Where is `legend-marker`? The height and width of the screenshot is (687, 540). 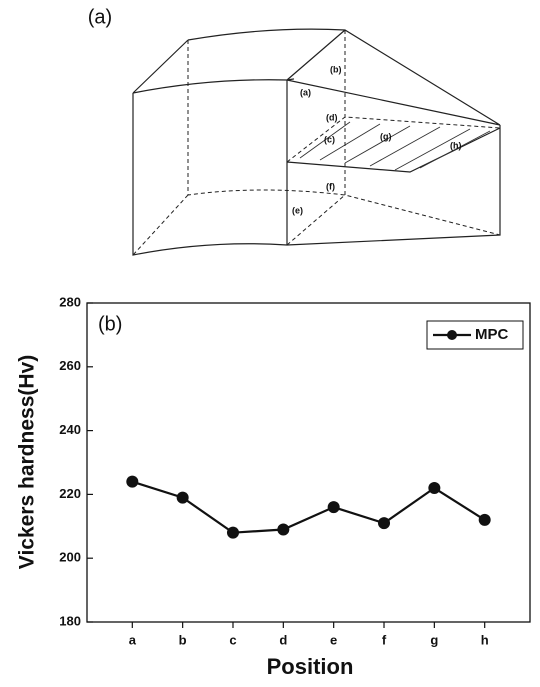 legend-marker is located at coordinates (452, 335).